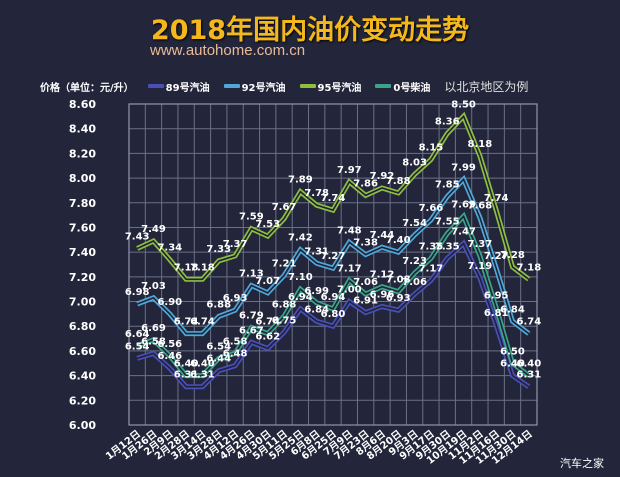 The height and width of the screenshot is (477, 620). What do you see at coordinates (169, 344) in the screenshot?
I see `data-label: 6.56` at bounding box center [169, 344].